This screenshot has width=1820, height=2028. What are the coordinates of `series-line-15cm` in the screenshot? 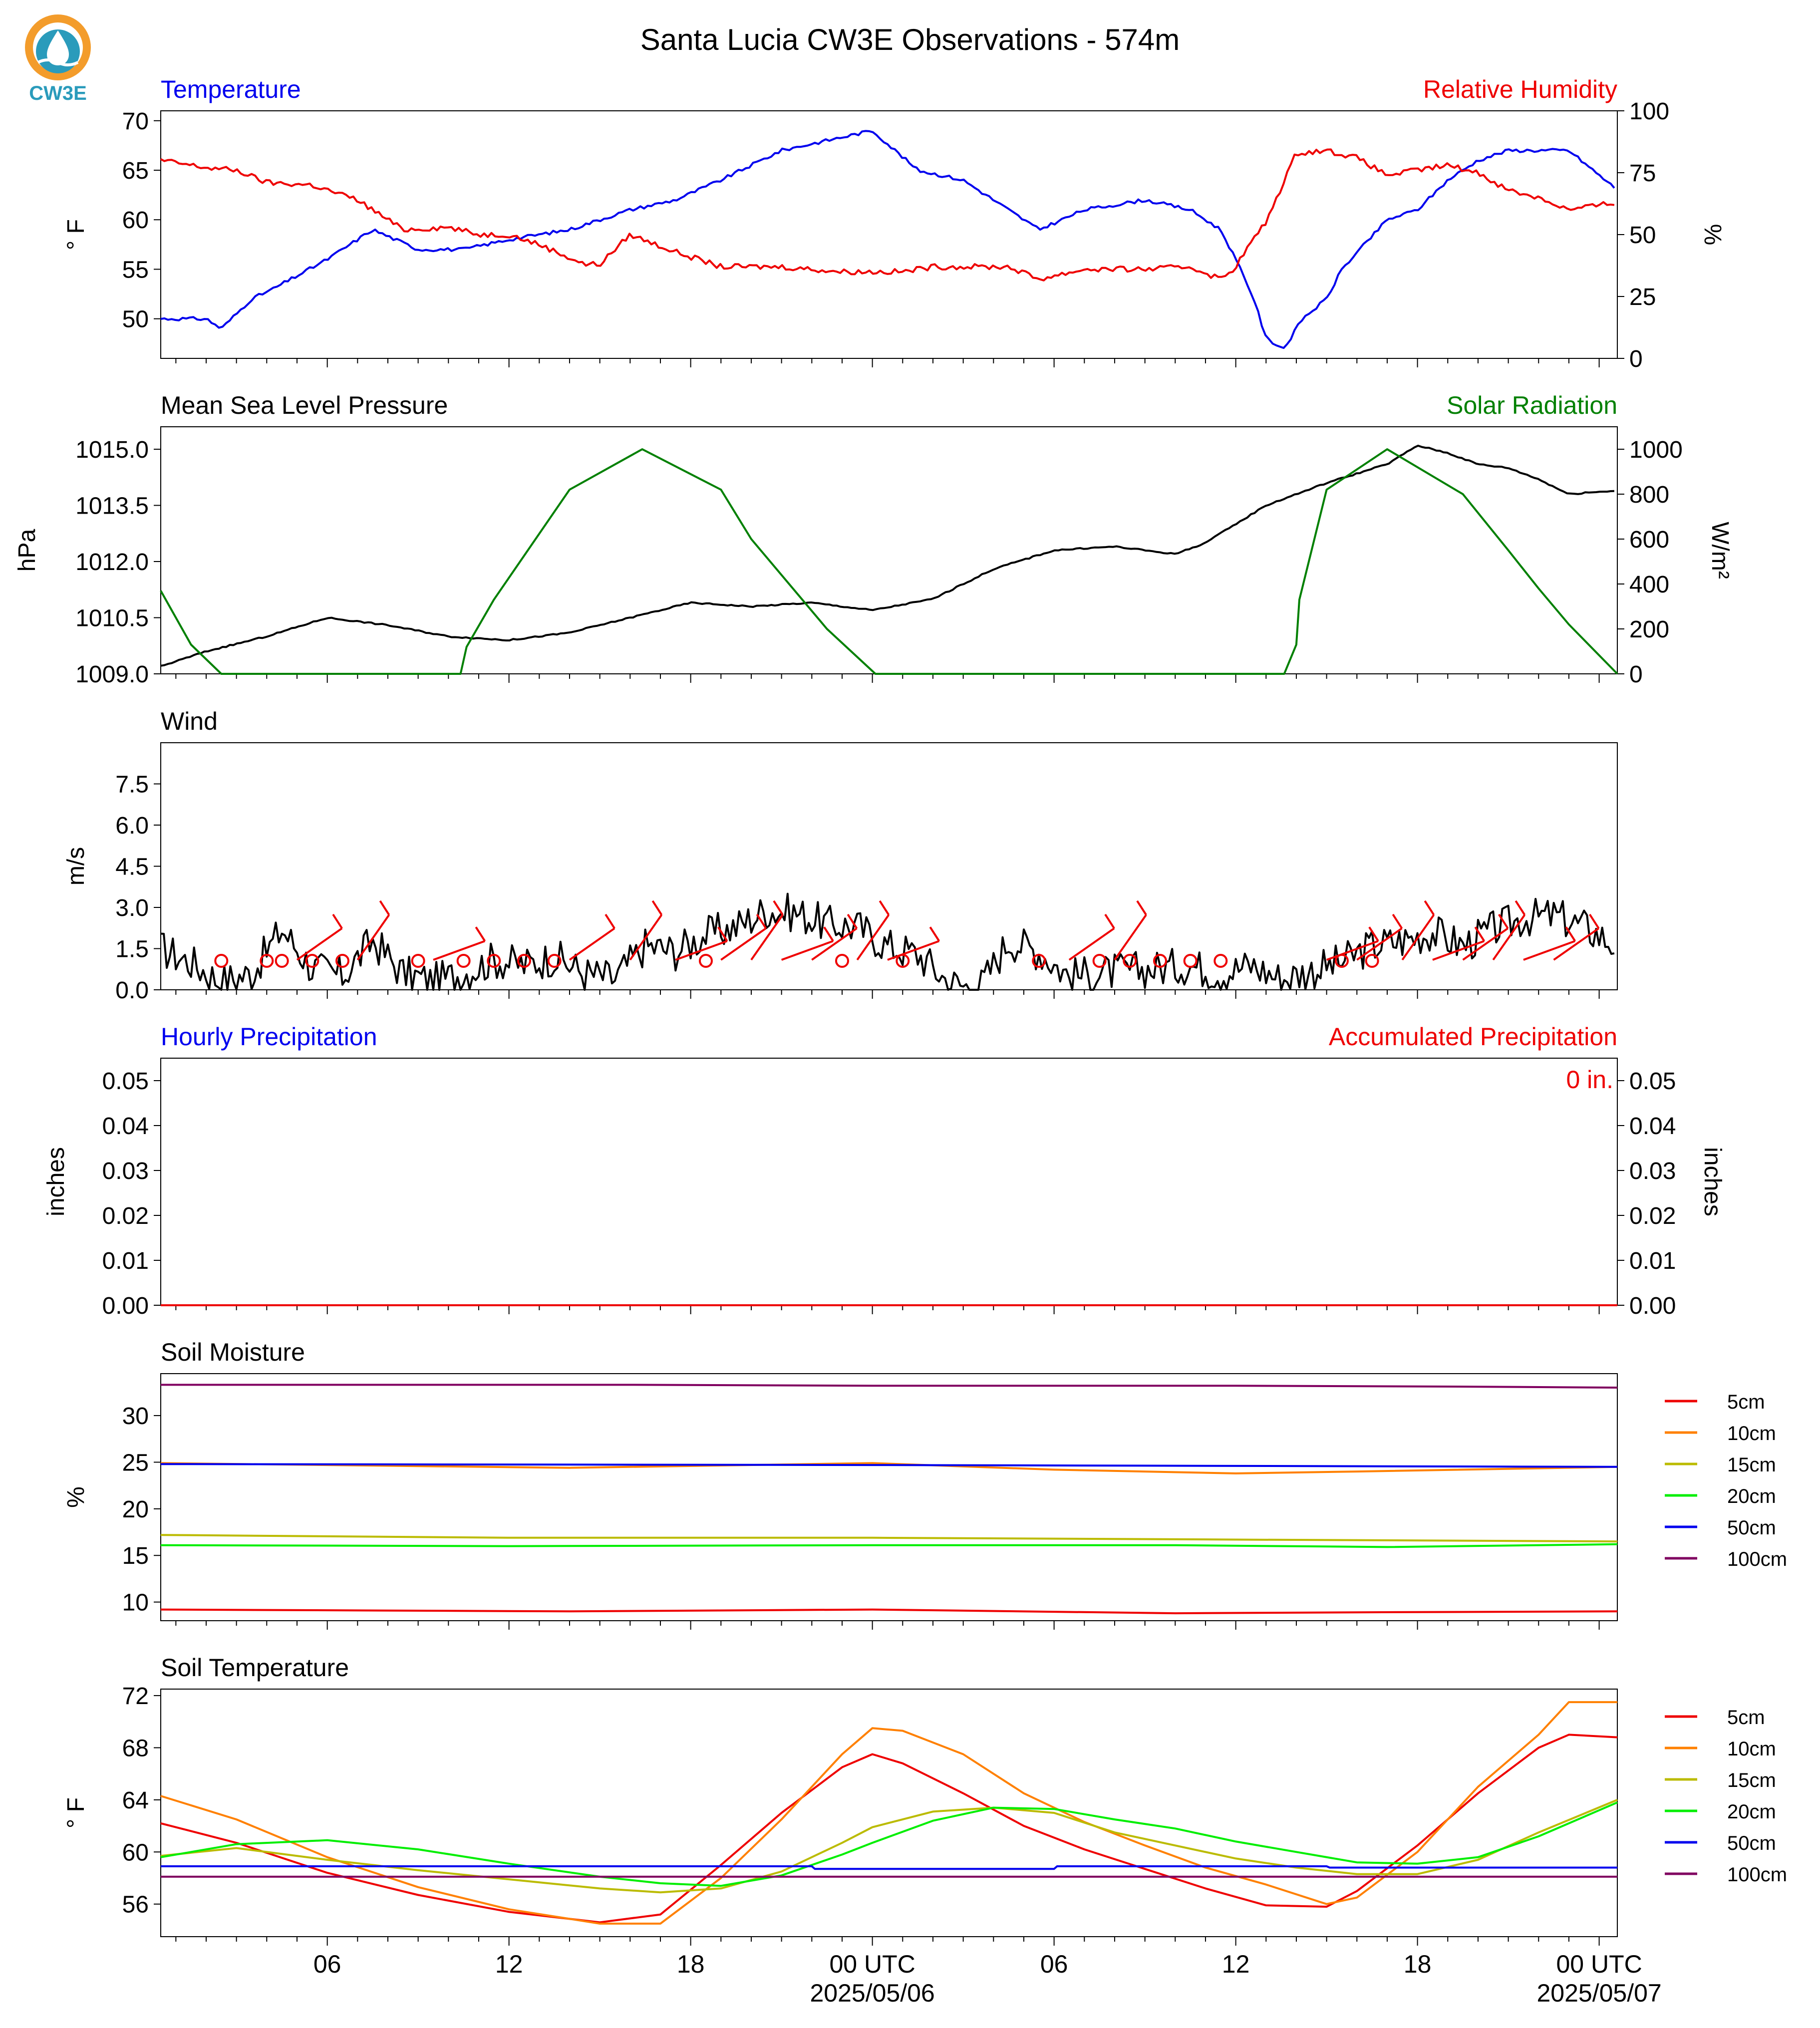 It's located at (889, 1538).